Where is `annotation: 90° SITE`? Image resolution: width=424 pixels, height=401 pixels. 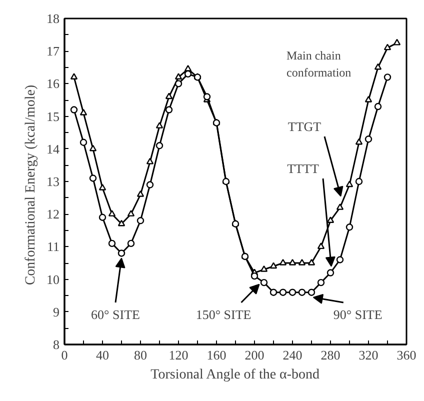 annotation: 90° SITE is located at coordinates (357, 314).